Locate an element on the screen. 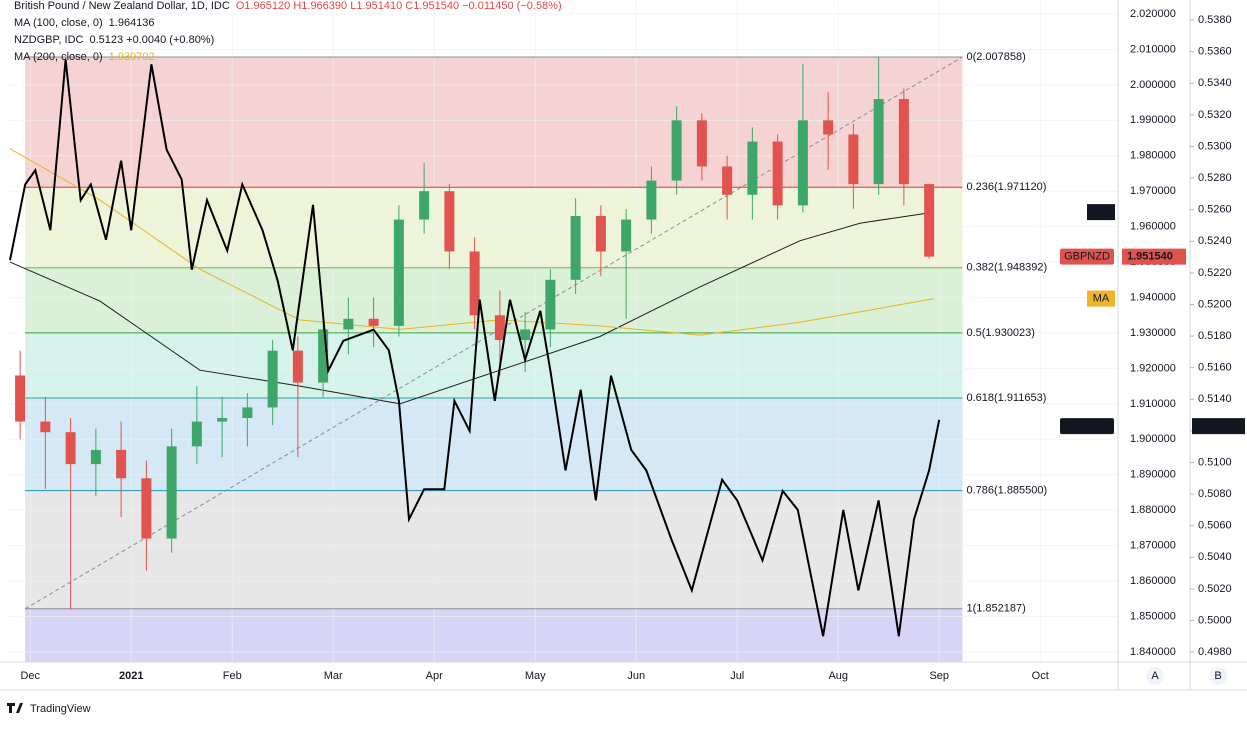  x-tick-label: Jul is located at coordinates (737, 676).